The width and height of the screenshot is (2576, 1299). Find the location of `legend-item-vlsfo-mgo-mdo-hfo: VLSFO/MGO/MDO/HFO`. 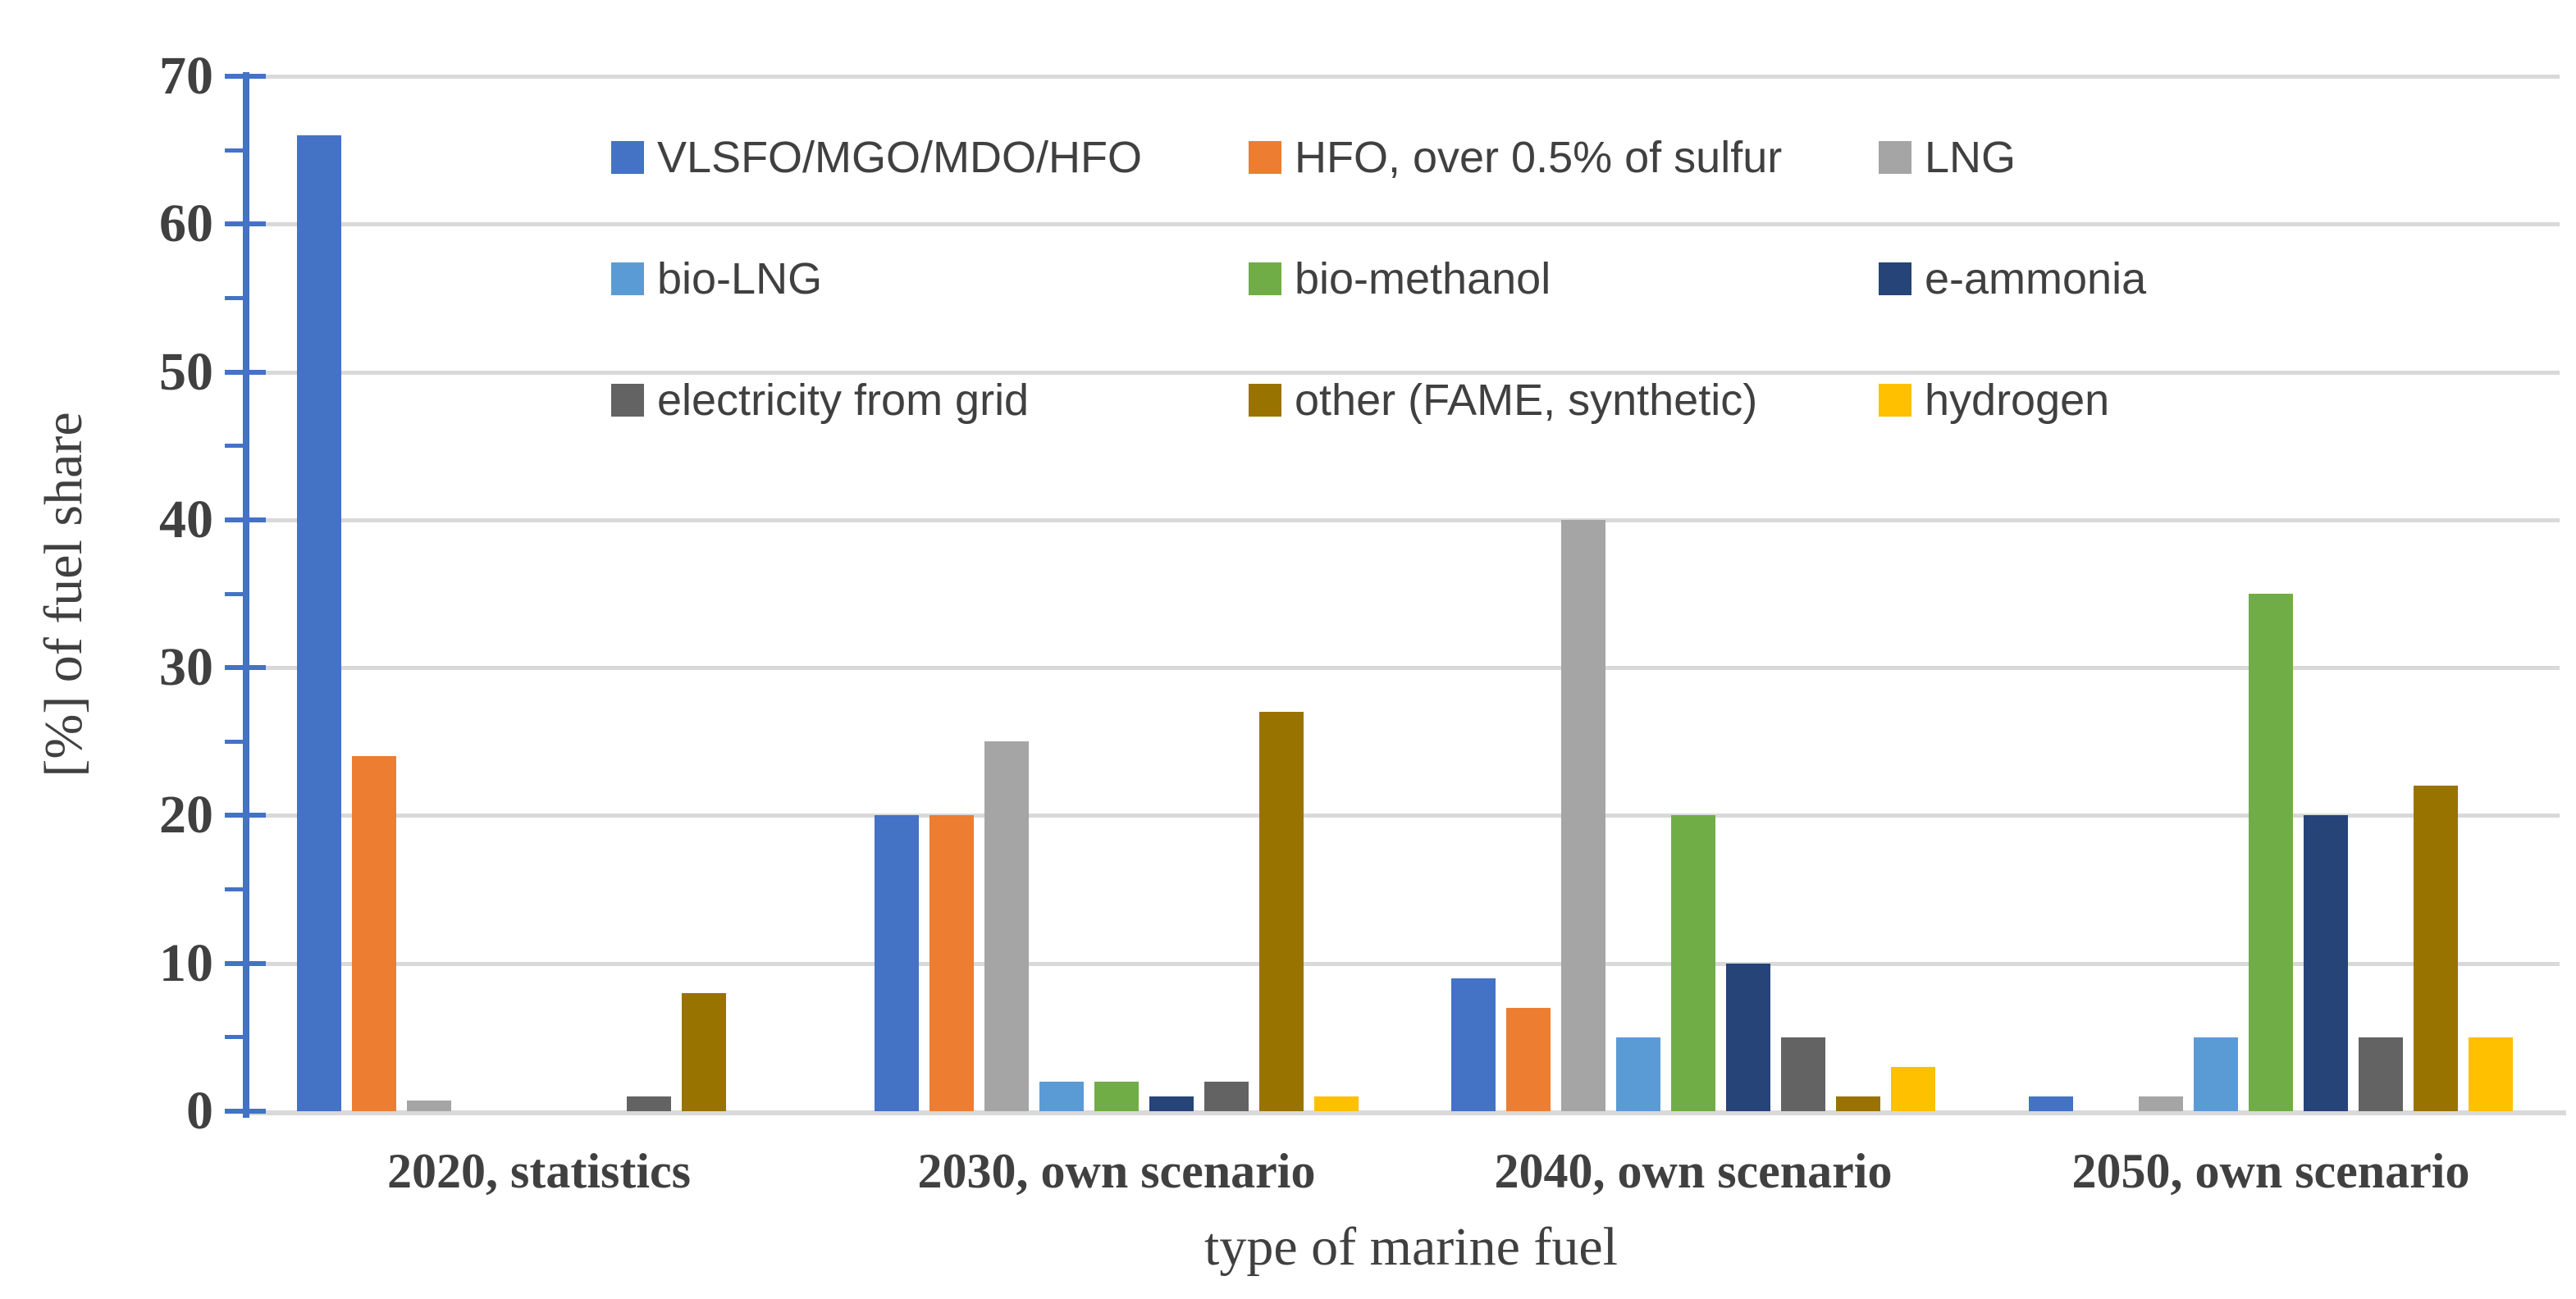

legend-item-vlsfo-mgo-mdo-hfo: VLSFO/MGO/MDO/HFO is located at coordinates (876, 157).